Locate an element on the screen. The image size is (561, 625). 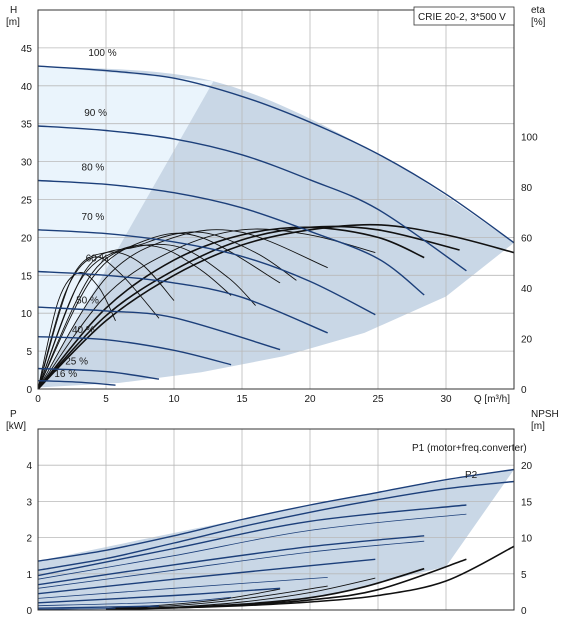
y2-axis-unit: [m] is located at coordinates (538, 426).